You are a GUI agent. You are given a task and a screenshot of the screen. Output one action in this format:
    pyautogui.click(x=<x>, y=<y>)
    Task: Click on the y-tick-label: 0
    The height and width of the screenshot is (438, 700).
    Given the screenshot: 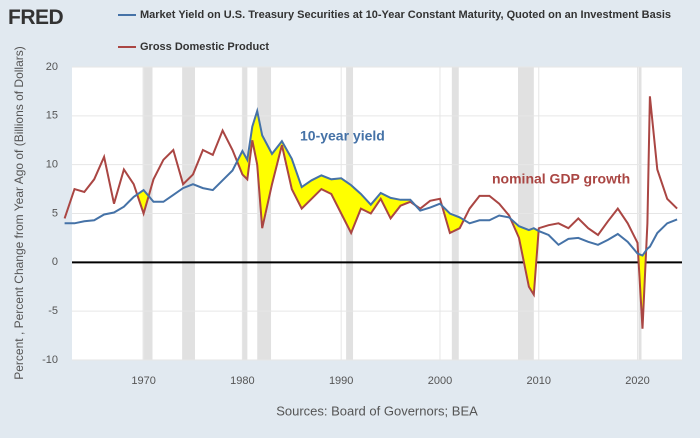 What is the action you would take?
    pyautogui.click(x=55, y=262)
    